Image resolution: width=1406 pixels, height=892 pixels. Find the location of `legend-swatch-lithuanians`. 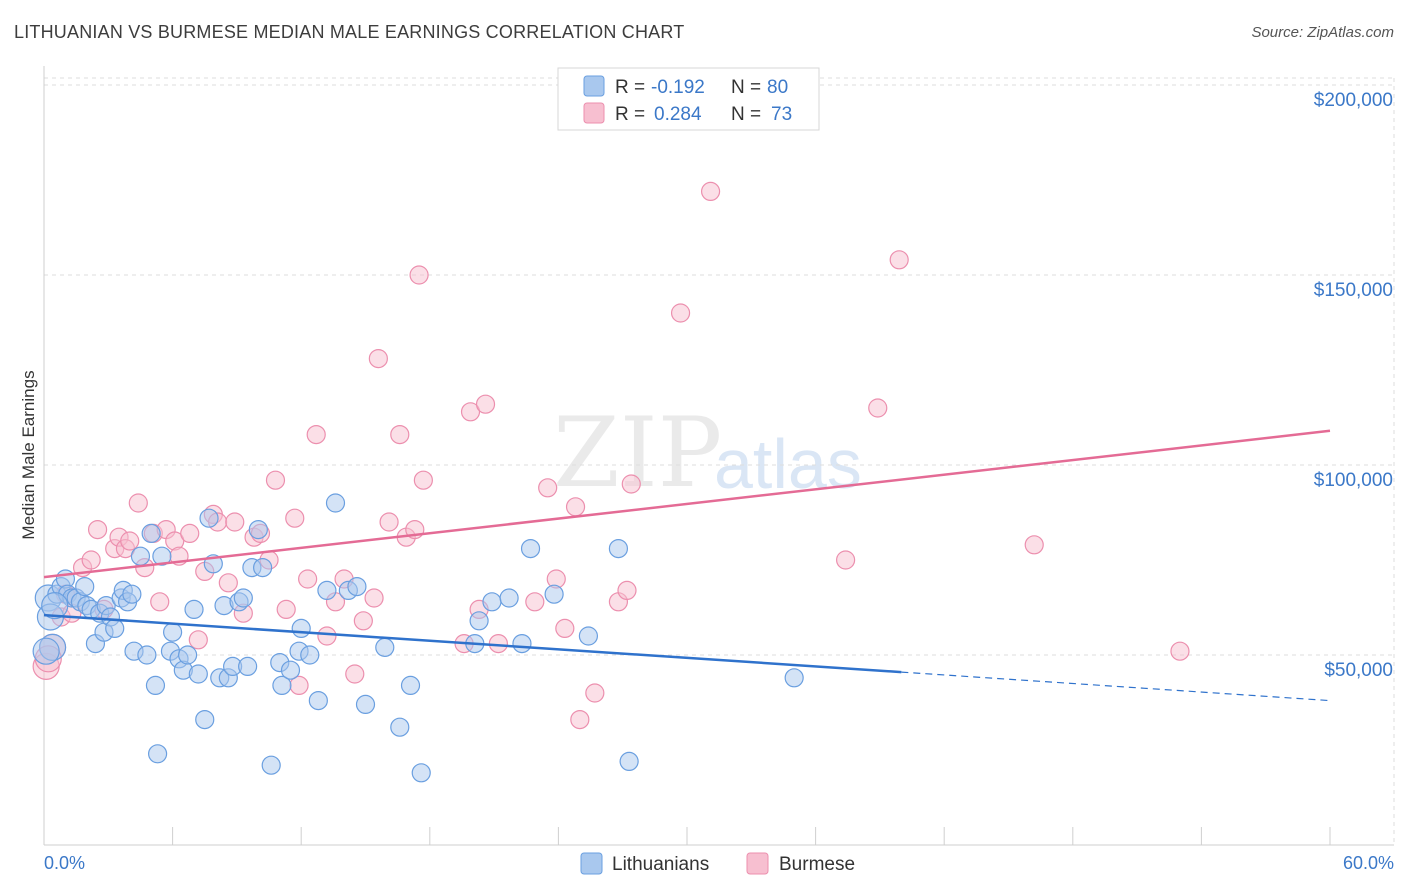

legend-swatch-lithuanians is located at coordinates (594, 86).